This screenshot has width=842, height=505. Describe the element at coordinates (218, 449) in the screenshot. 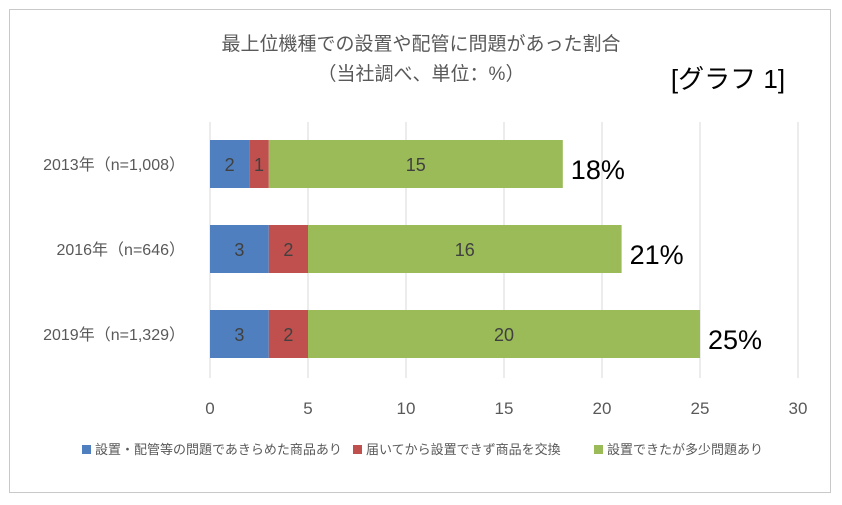

I see `legend-label: 設置・配管等の問題であきらめた商品あり` at that location.